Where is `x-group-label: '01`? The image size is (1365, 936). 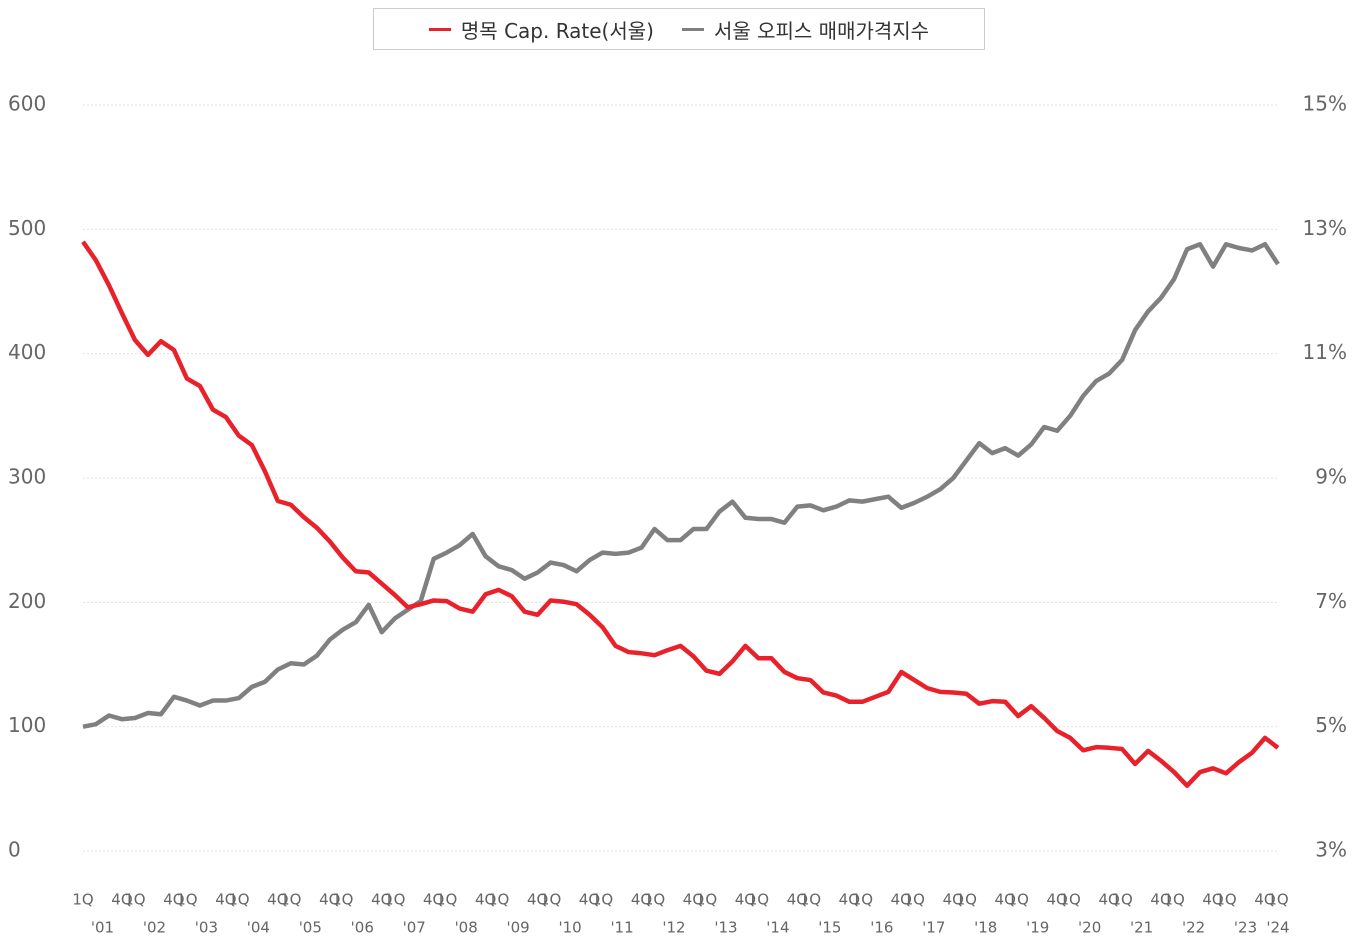
x-group-label: '01 is located at coordinates (102, 927).